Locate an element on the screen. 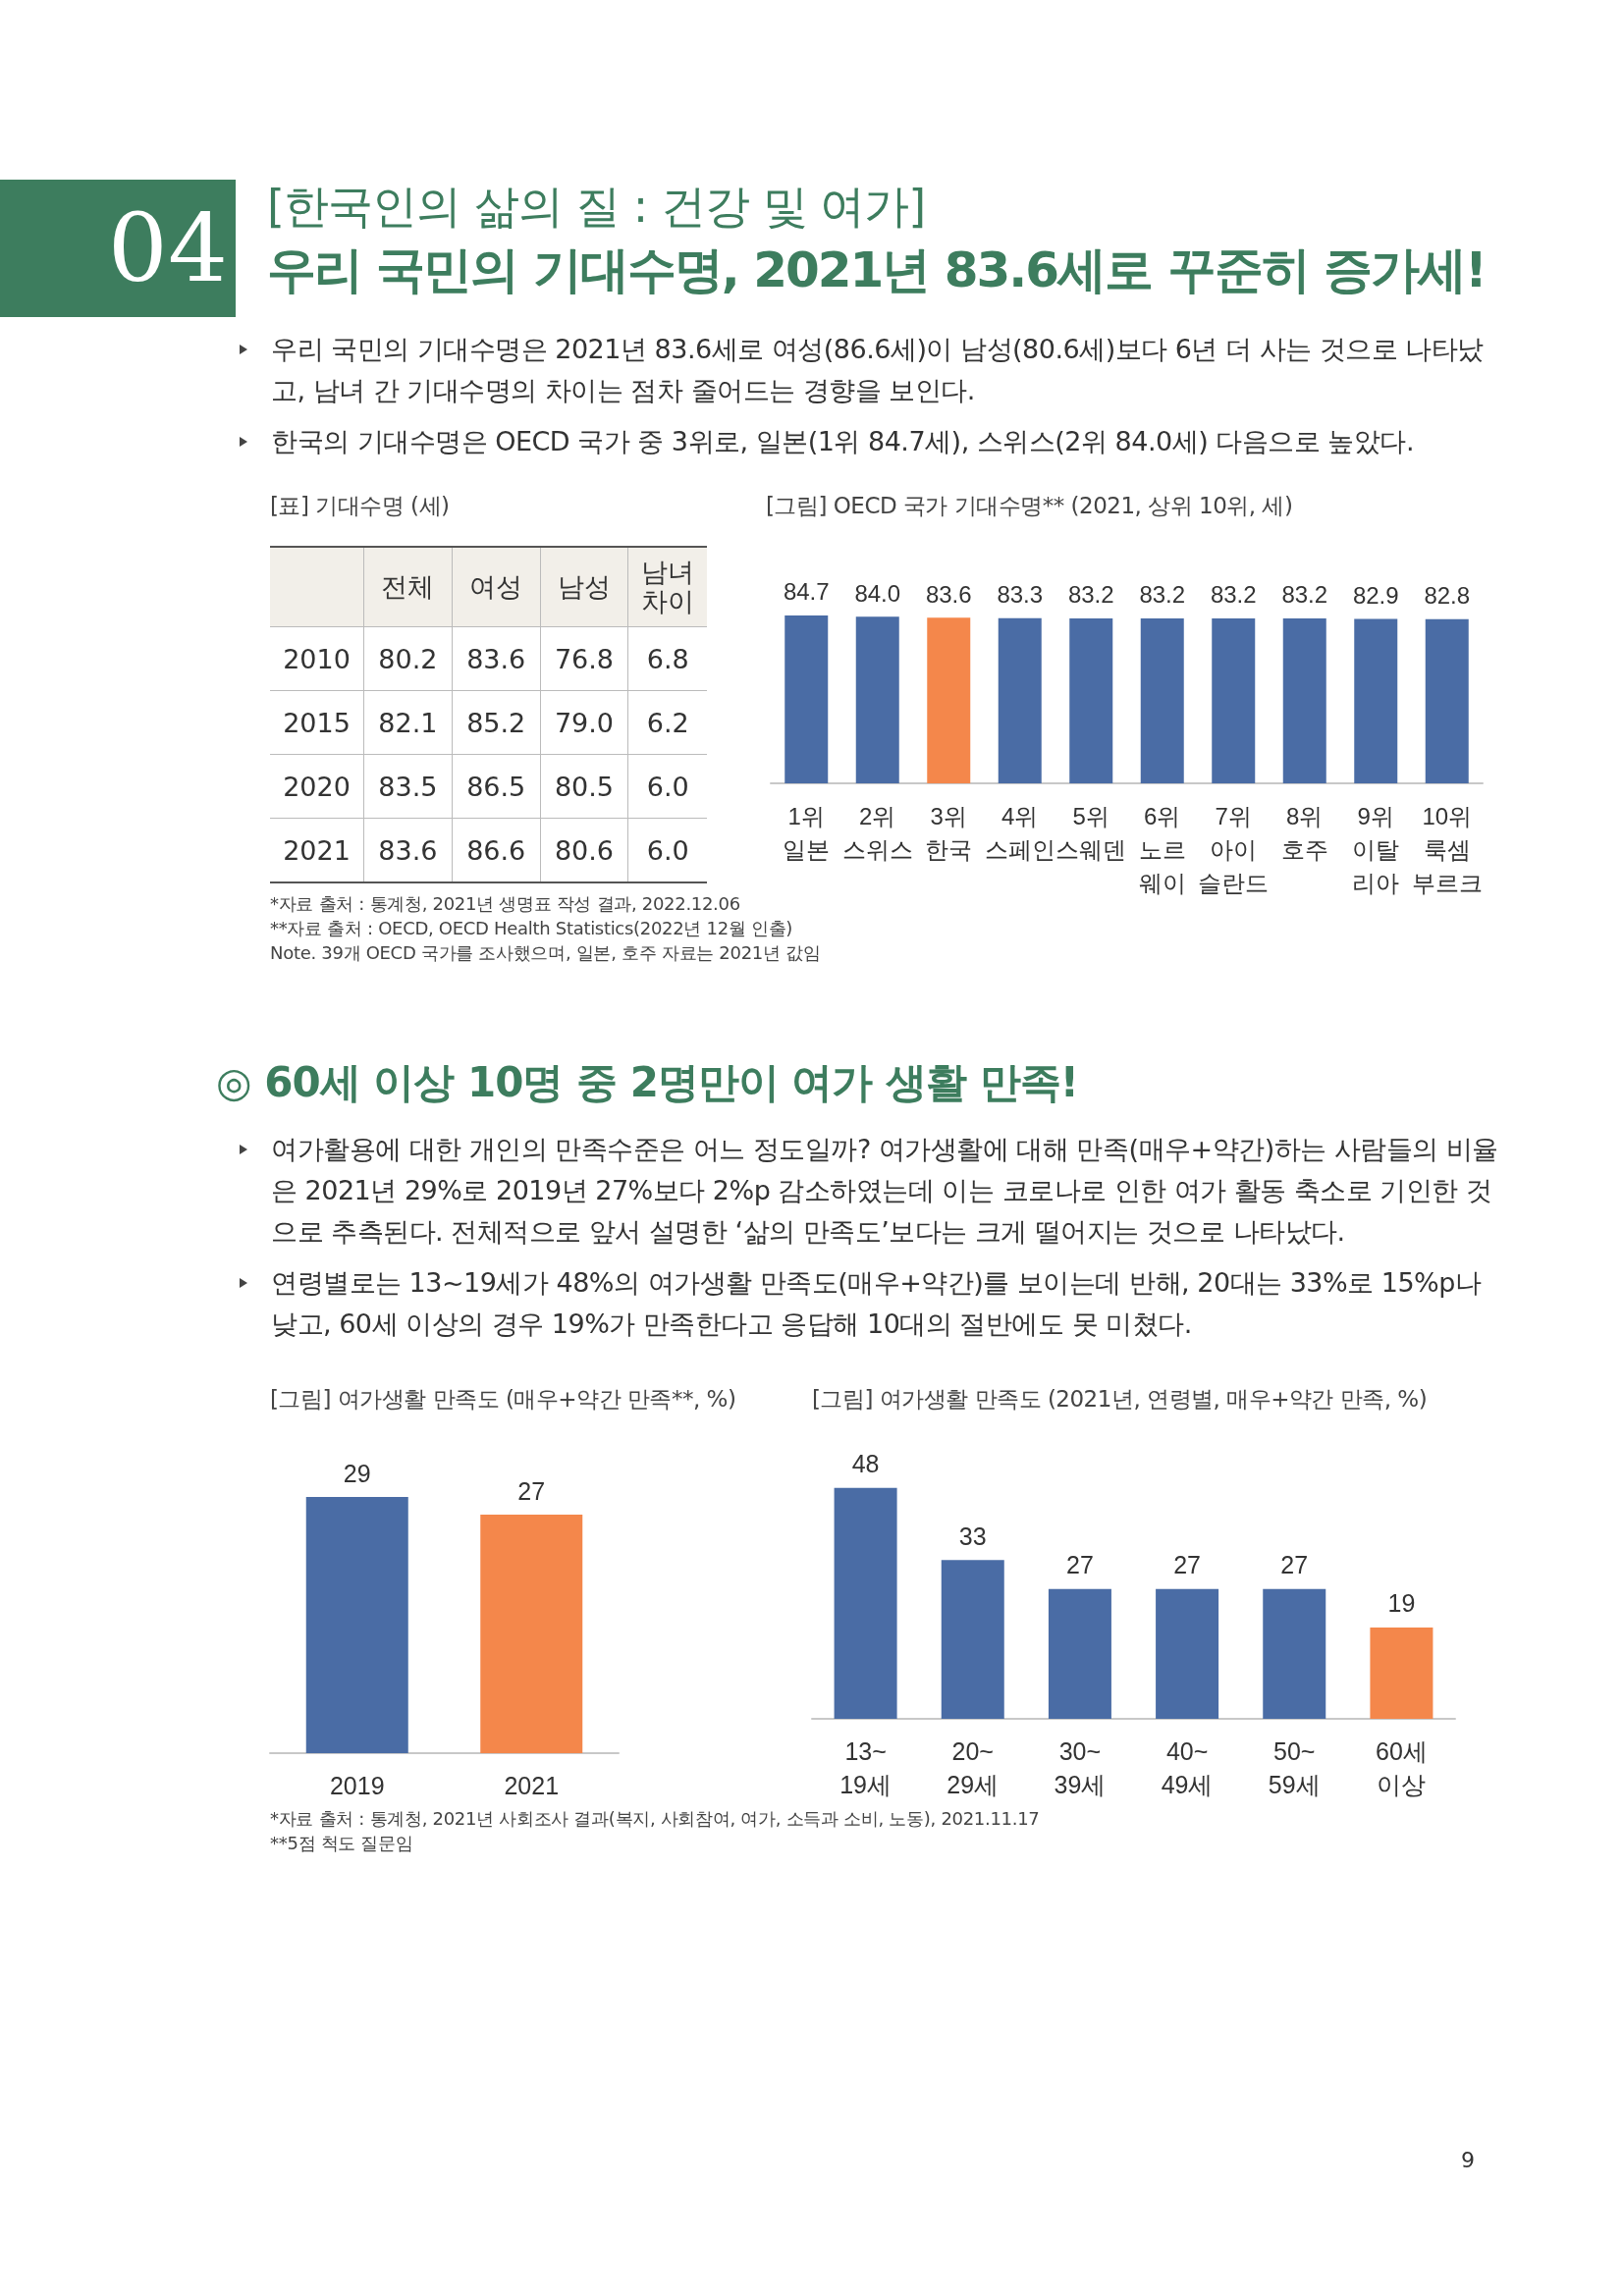  x-tick-label: 5위 스웨덴 is located at coordinates (1091, 833).